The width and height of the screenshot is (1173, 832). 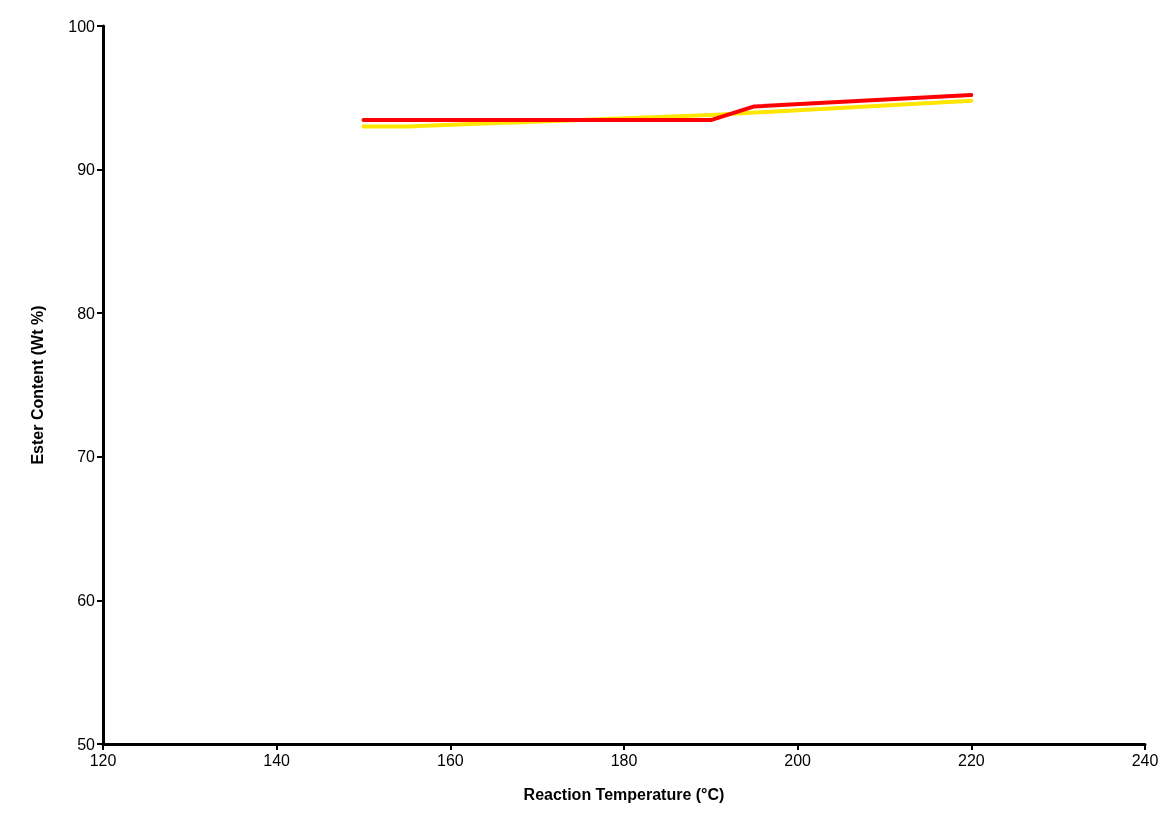 What do you see at coordinates (103, 760) in the screenshot?
I see `x-tick-label: 120` at bounding box center [103, 760].